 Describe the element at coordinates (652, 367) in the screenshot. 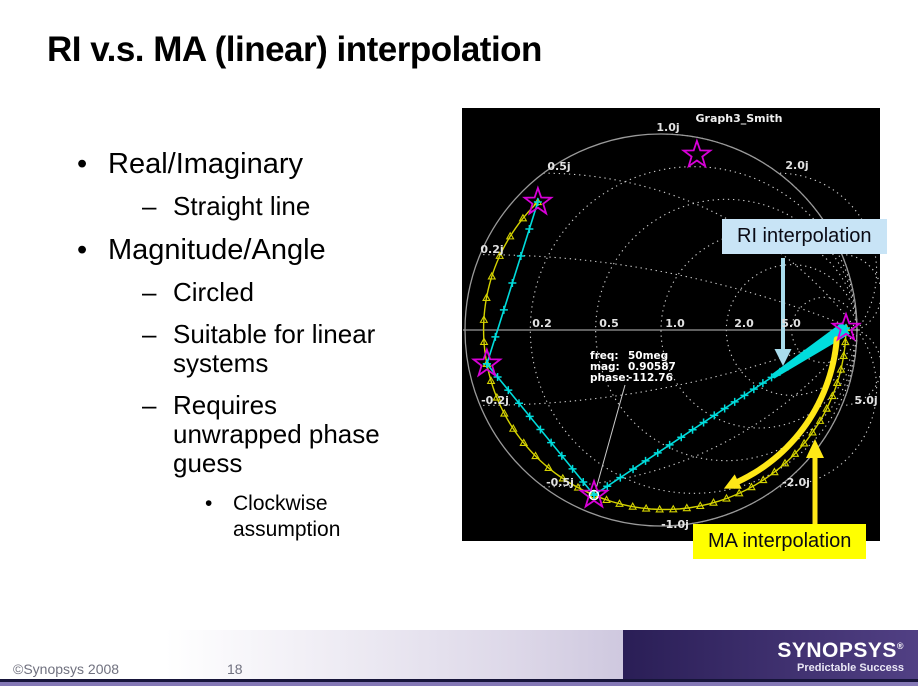

I see `readout-value: 0.90587` at that location.